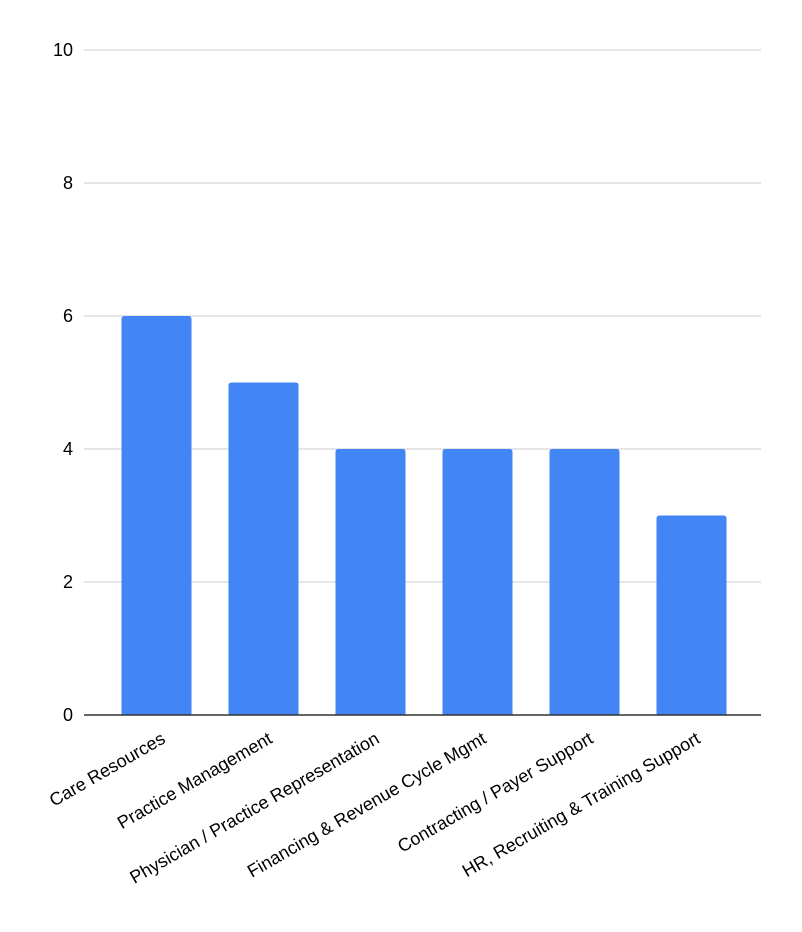 This screenshot has height=932, width=802. Describe the element at coordinates (495, 792) in the screenshot. I see `x-category-label: Contracting / Payer Support` at that location.